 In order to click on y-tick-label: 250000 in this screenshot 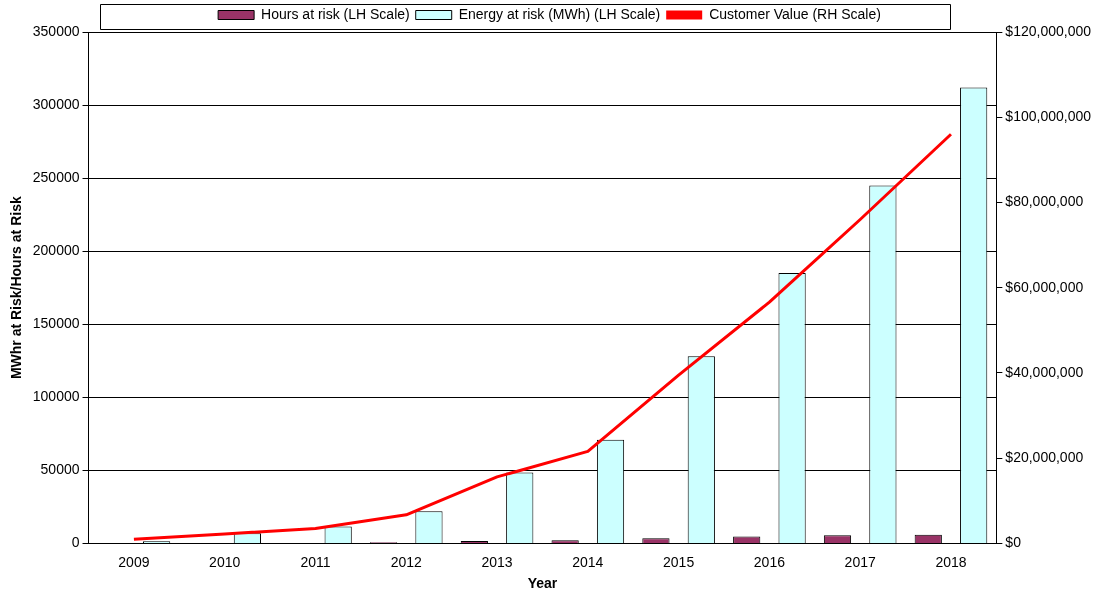, I will do `click(56, 176)`.